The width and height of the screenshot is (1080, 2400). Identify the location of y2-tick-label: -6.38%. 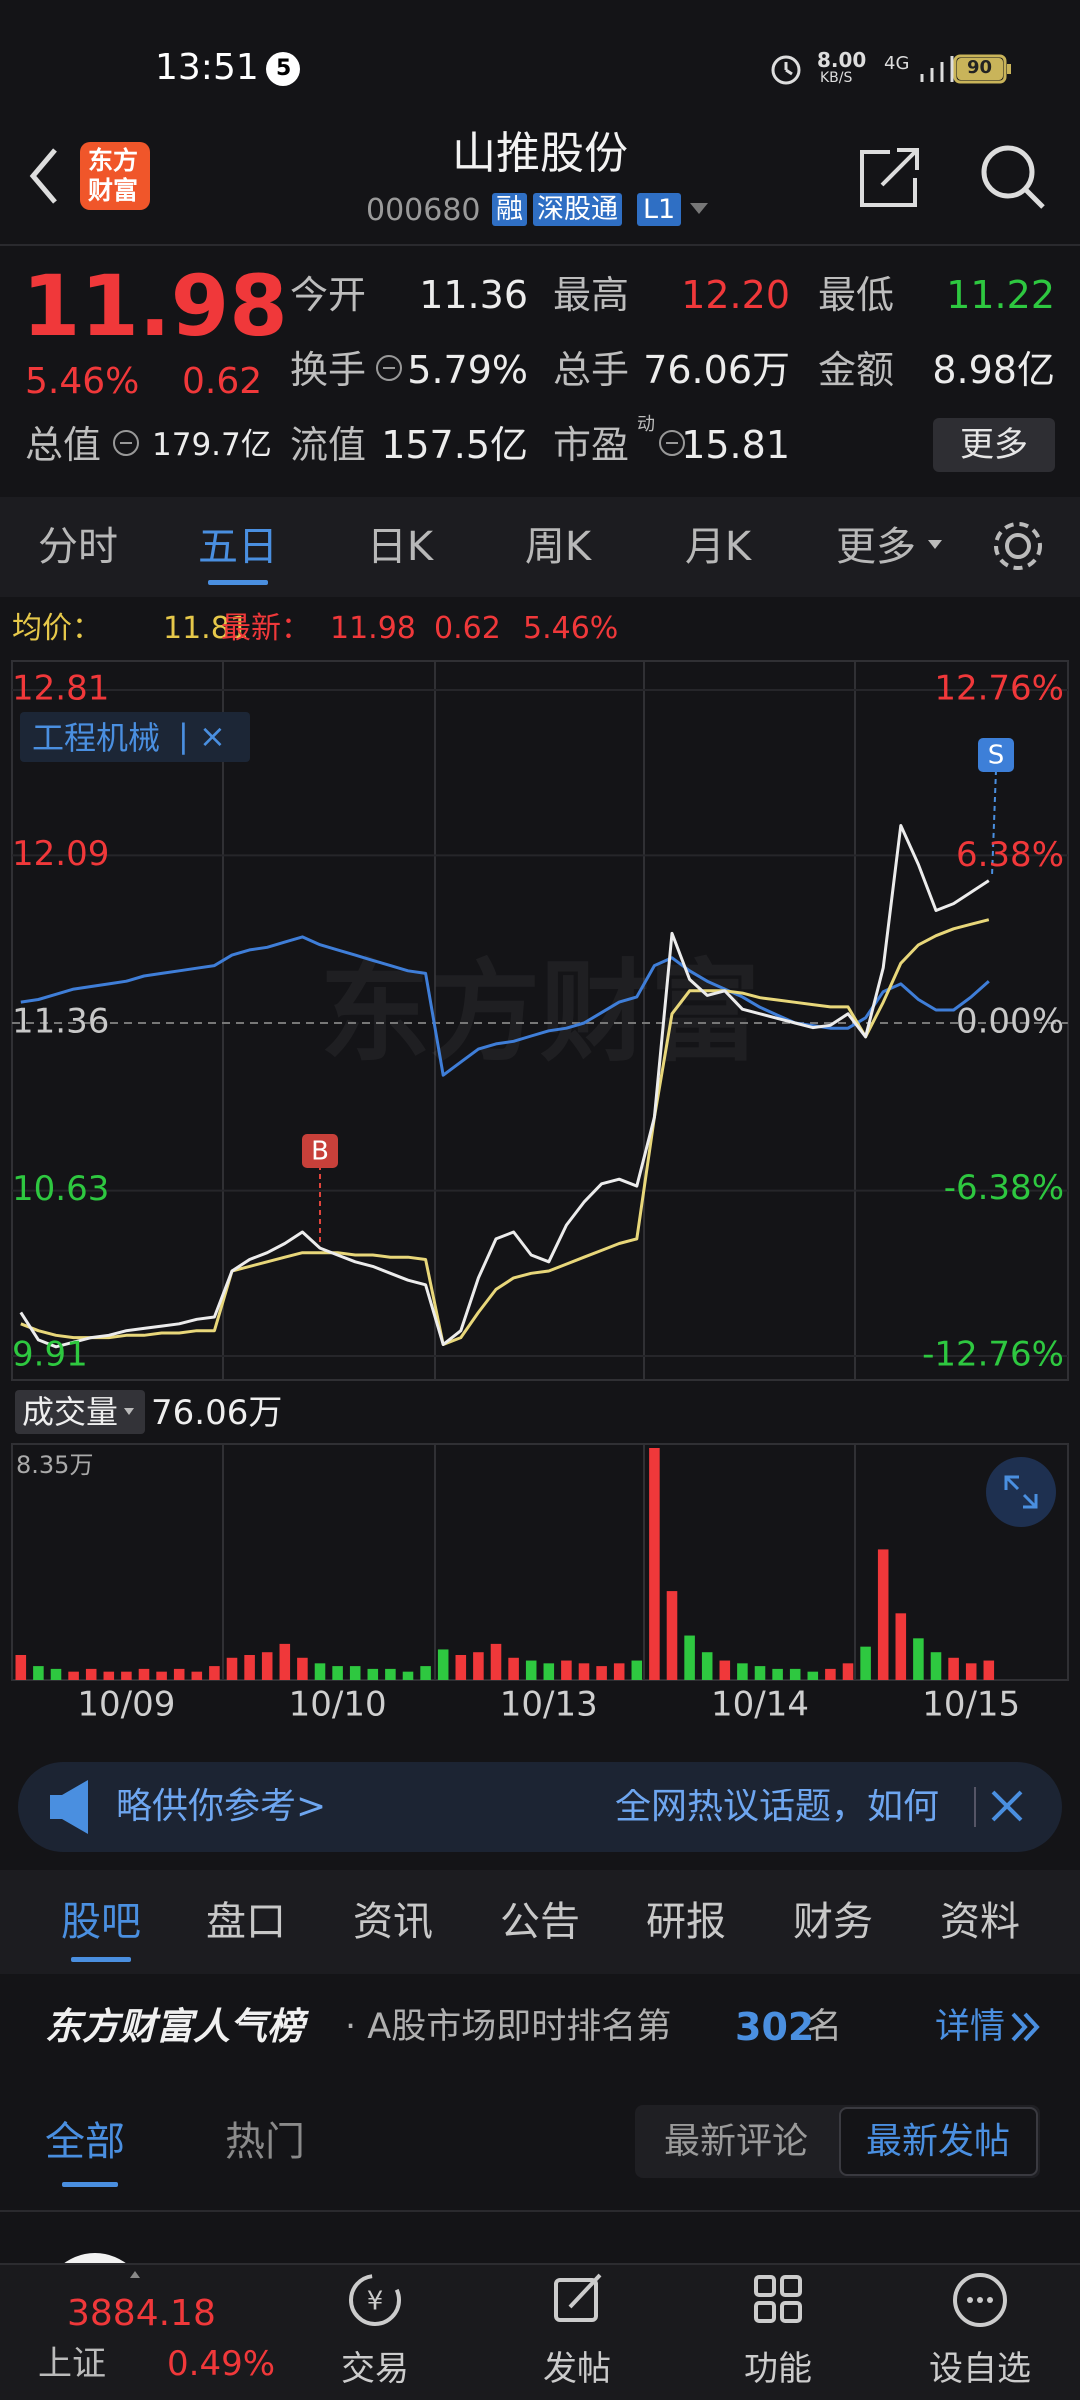
(1004, 1188).